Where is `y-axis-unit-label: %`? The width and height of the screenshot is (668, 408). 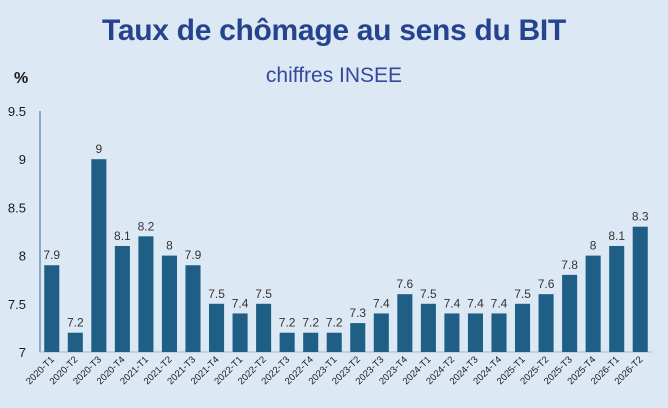
y-axis-unit-label: % is located at coordinates (21, 78).